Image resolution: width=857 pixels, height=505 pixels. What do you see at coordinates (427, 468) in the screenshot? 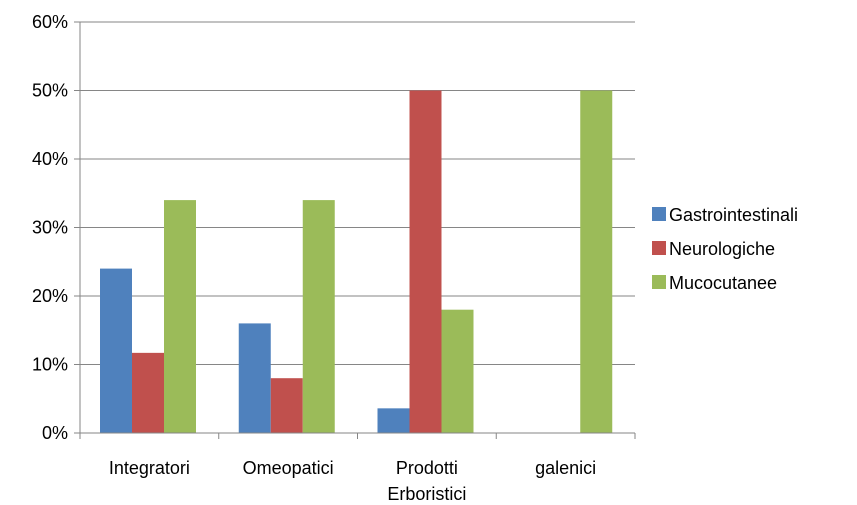
I see `x-tick-label: Prodotti` at bounding box center [427, 468].